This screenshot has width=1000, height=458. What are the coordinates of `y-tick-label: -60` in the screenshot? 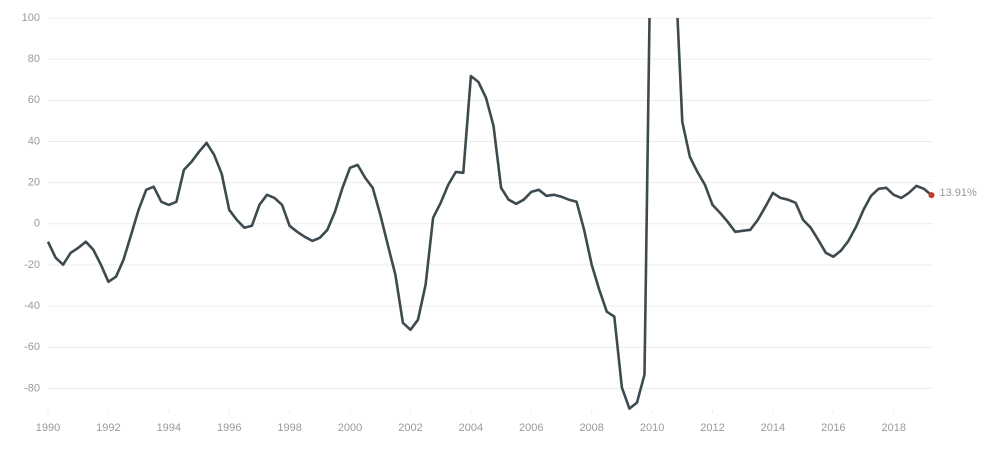 It's located at (32, 347).